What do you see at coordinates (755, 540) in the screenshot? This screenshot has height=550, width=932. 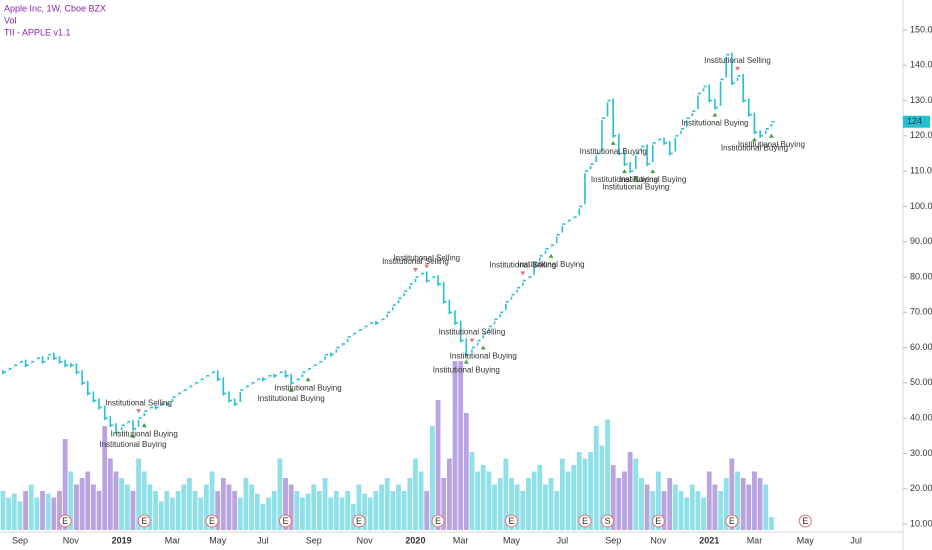 I see `x-tick-label: Mar` at bounding box center [755, 540].